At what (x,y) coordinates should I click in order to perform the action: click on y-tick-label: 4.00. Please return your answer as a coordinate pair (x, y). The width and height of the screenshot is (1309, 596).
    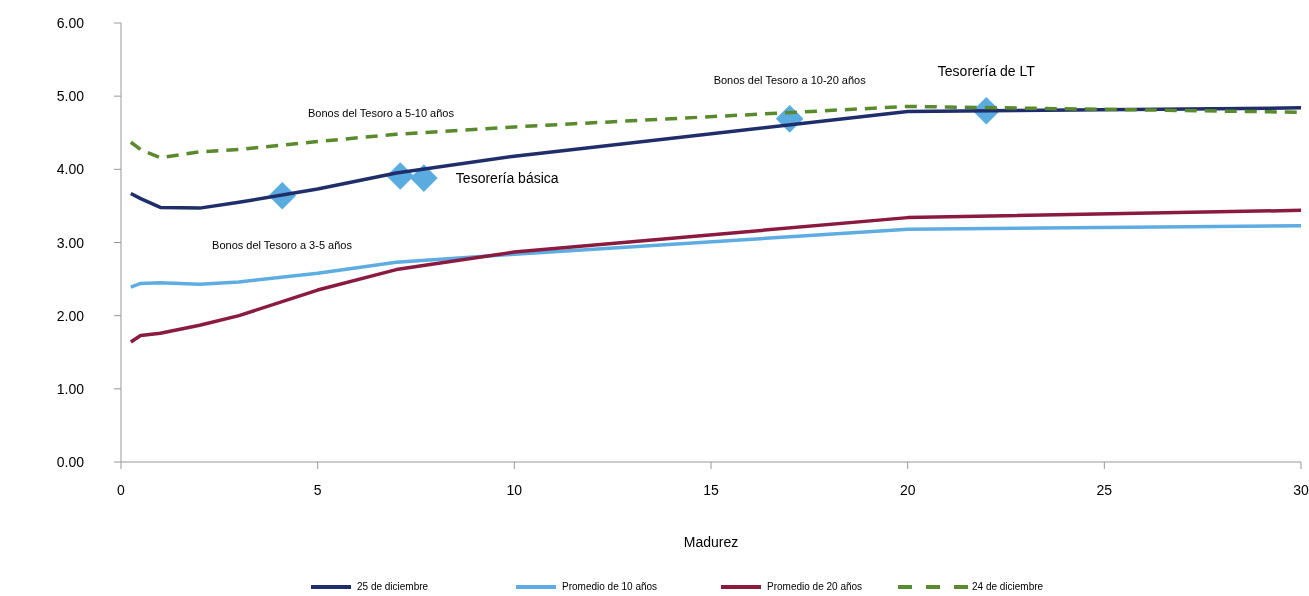
    Looking at the image, I should click on (70, 169).